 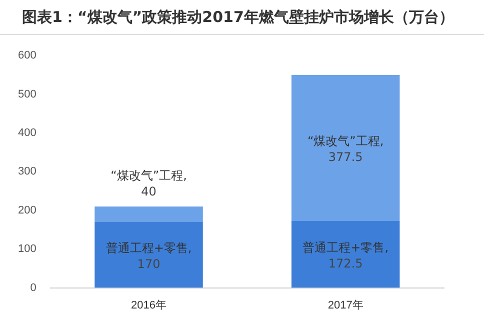 What do you see at coordinates (149, 305) in the screenshot?
I see `x-tick-label: 2016年` at bounding box center [149, 305].